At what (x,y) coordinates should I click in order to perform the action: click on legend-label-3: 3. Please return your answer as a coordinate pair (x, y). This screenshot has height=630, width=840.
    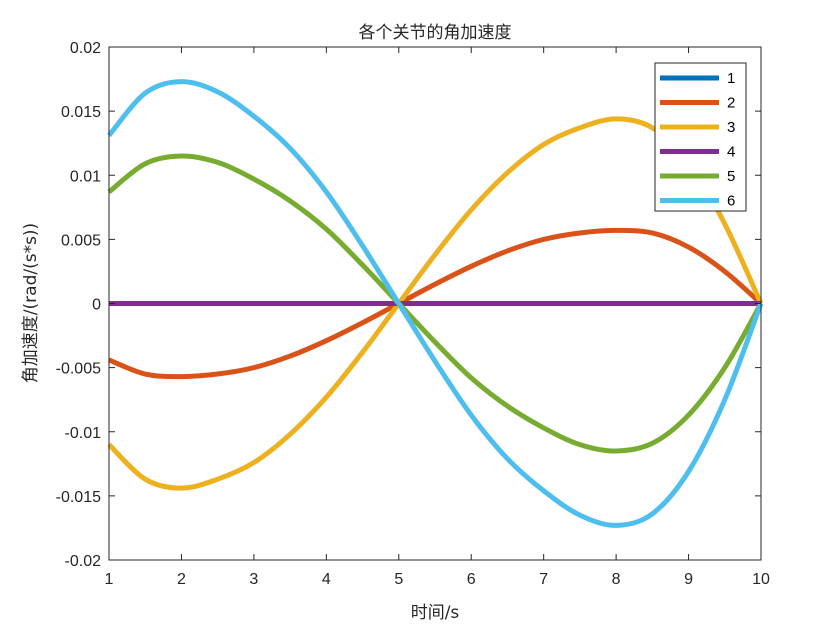
    Looking at the image, I should click on (731, 127).